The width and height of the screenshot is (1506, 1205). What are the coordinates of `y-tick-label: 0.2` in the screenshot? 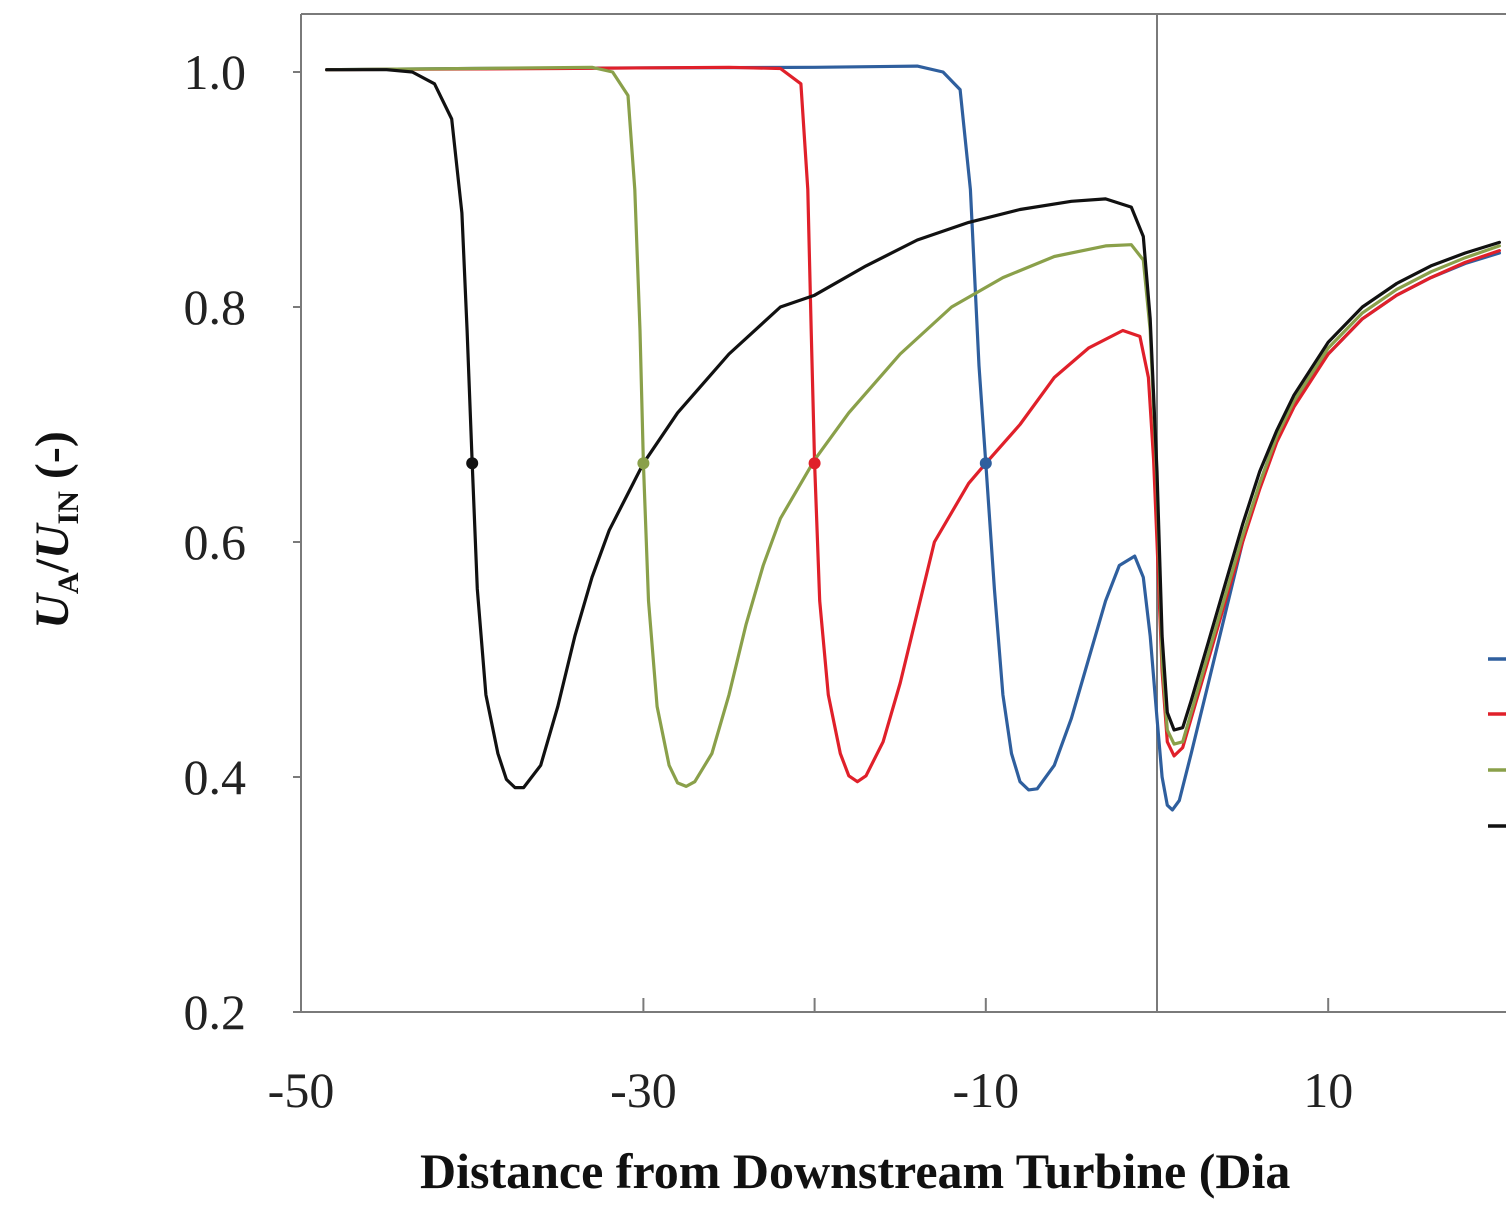 It's located at (215, 1012).